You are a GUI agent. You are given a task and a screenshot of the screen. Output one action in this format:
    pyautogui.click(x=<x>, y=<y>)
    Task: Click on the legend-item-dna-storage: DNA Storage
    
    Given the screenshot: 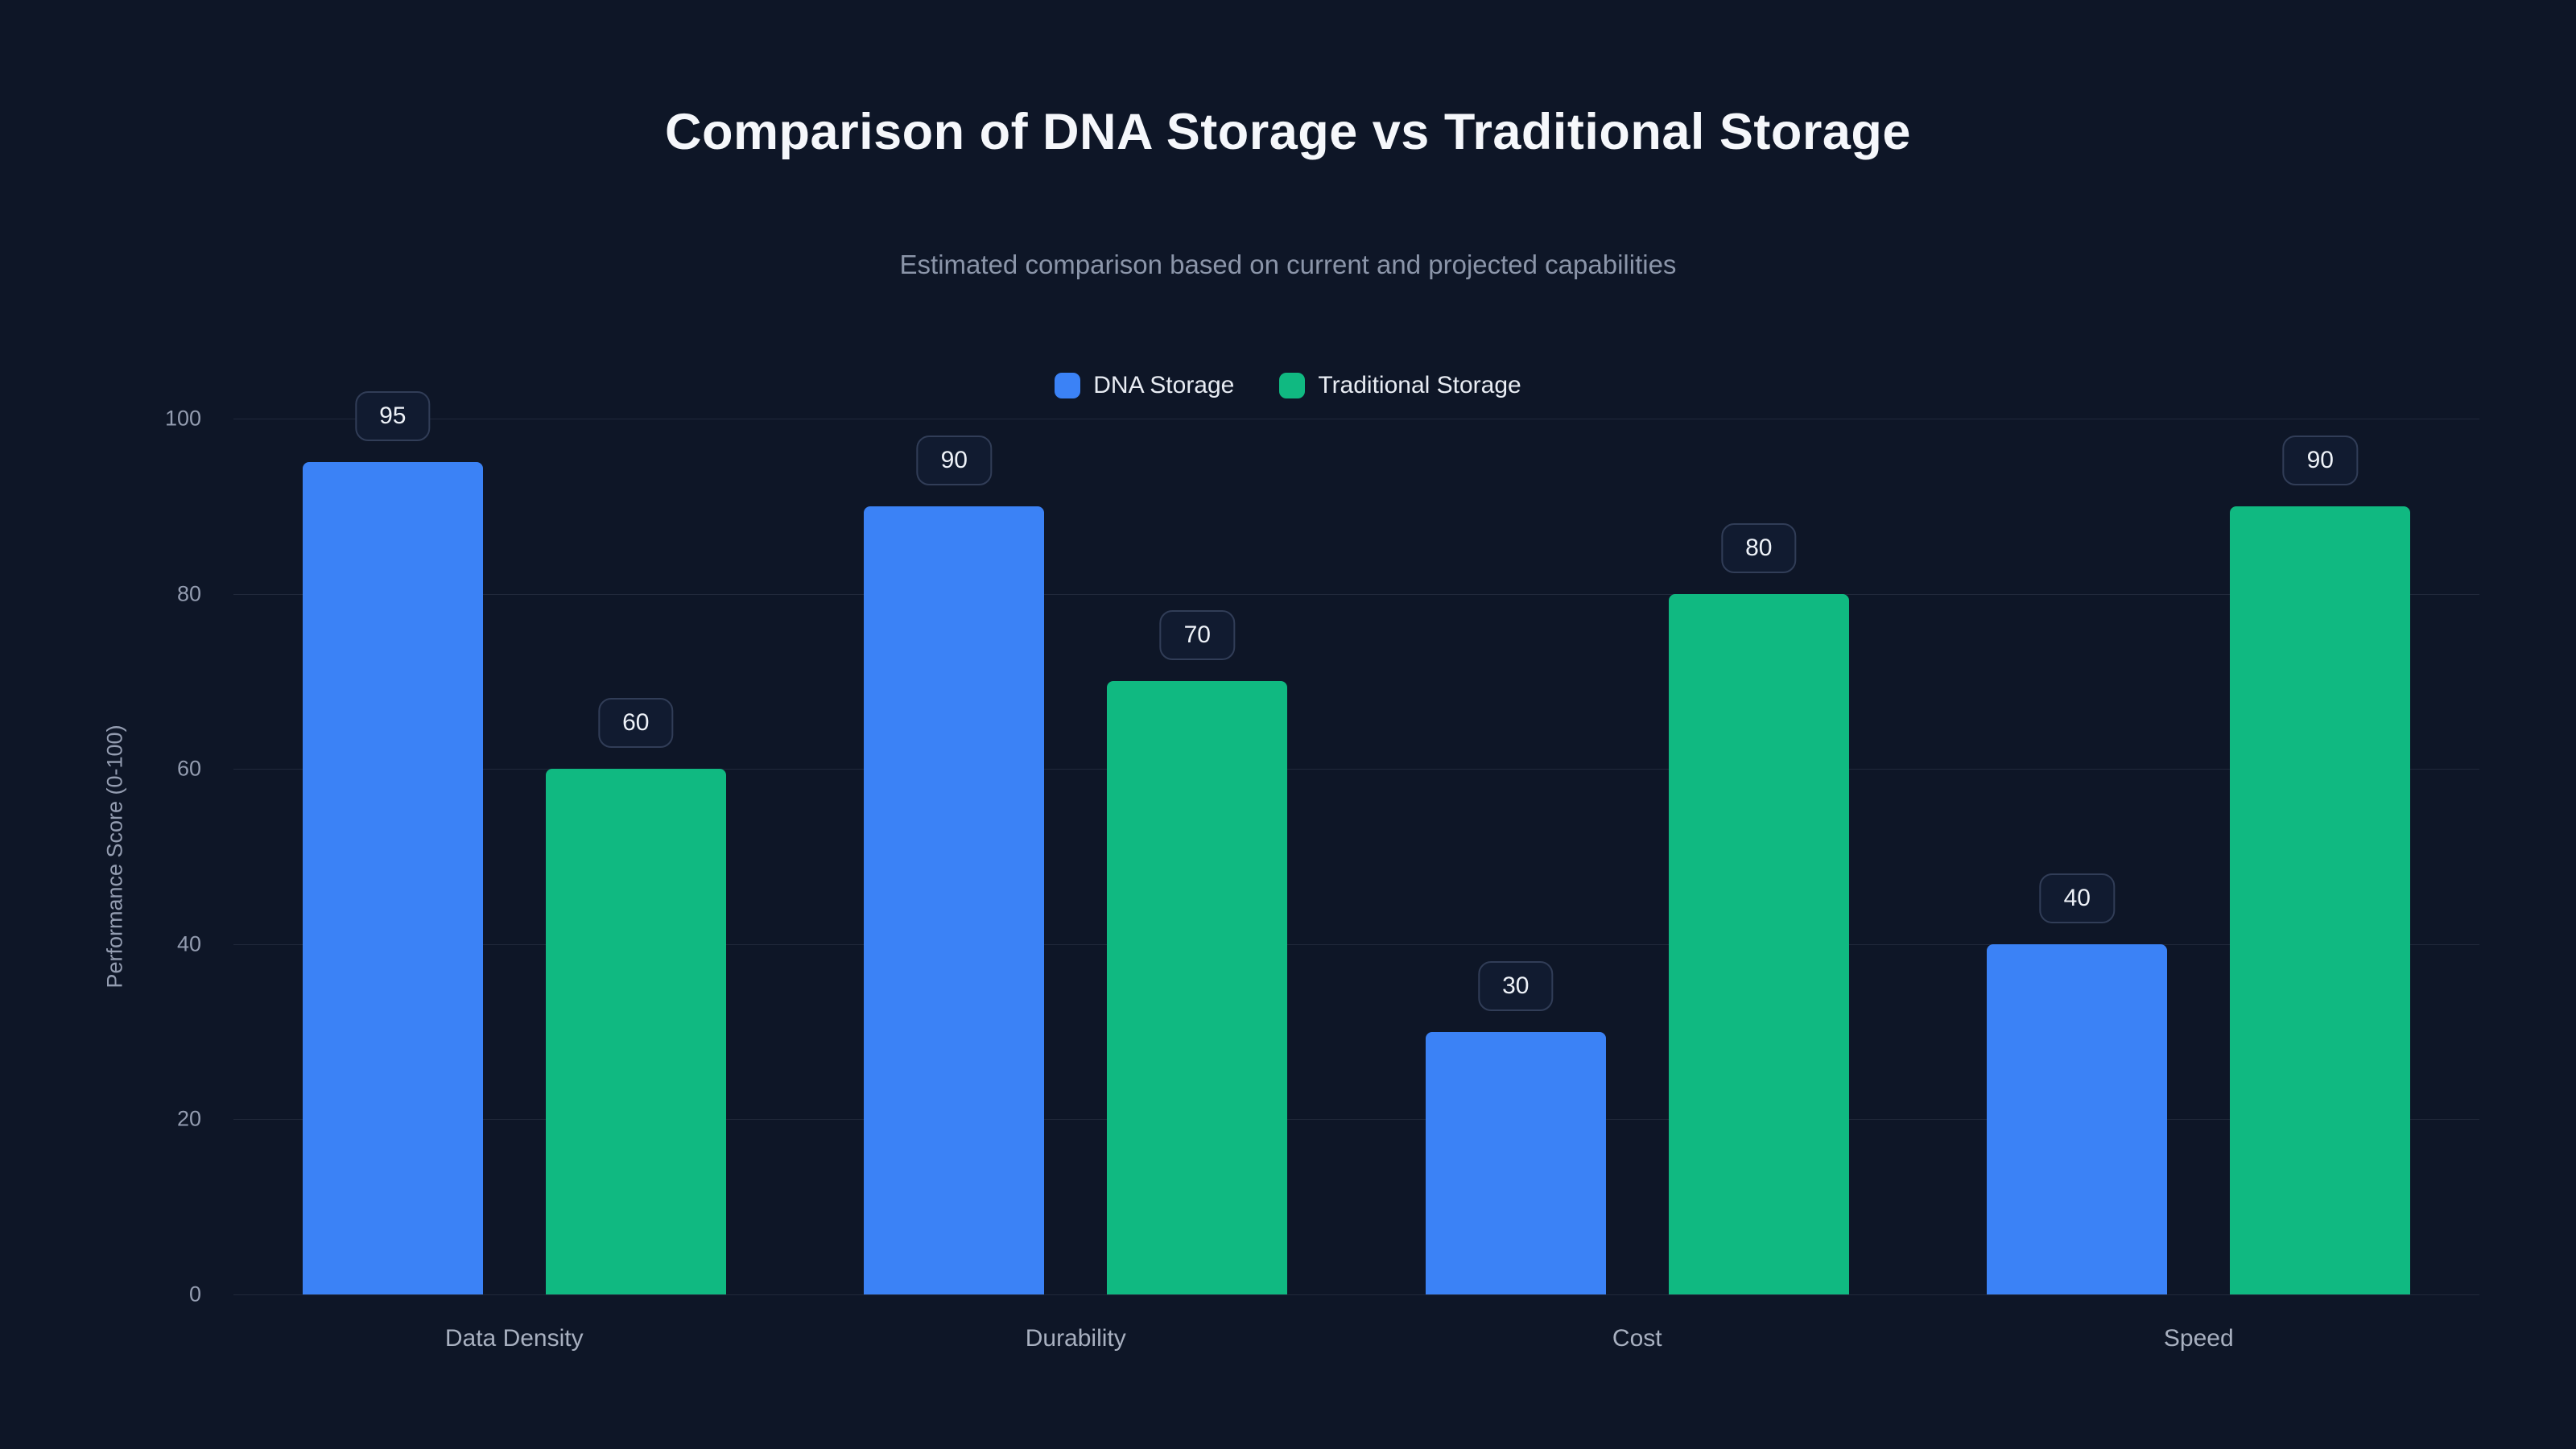 What is the action you would take?
    pyautogui.click(x=1144, y=385)
    